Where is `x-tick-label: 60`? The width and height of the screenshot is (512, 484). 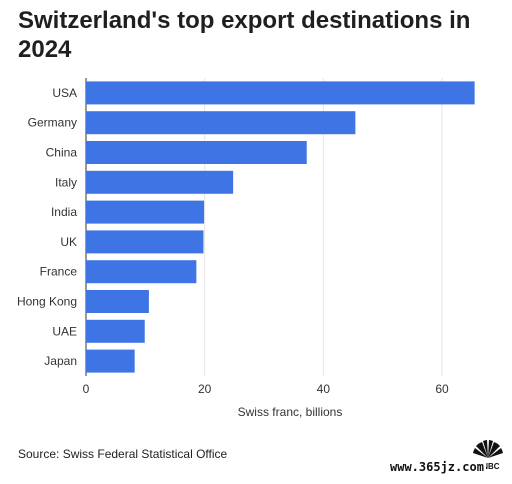 x-tick-label: 60 is located at coordinates (442, 389).